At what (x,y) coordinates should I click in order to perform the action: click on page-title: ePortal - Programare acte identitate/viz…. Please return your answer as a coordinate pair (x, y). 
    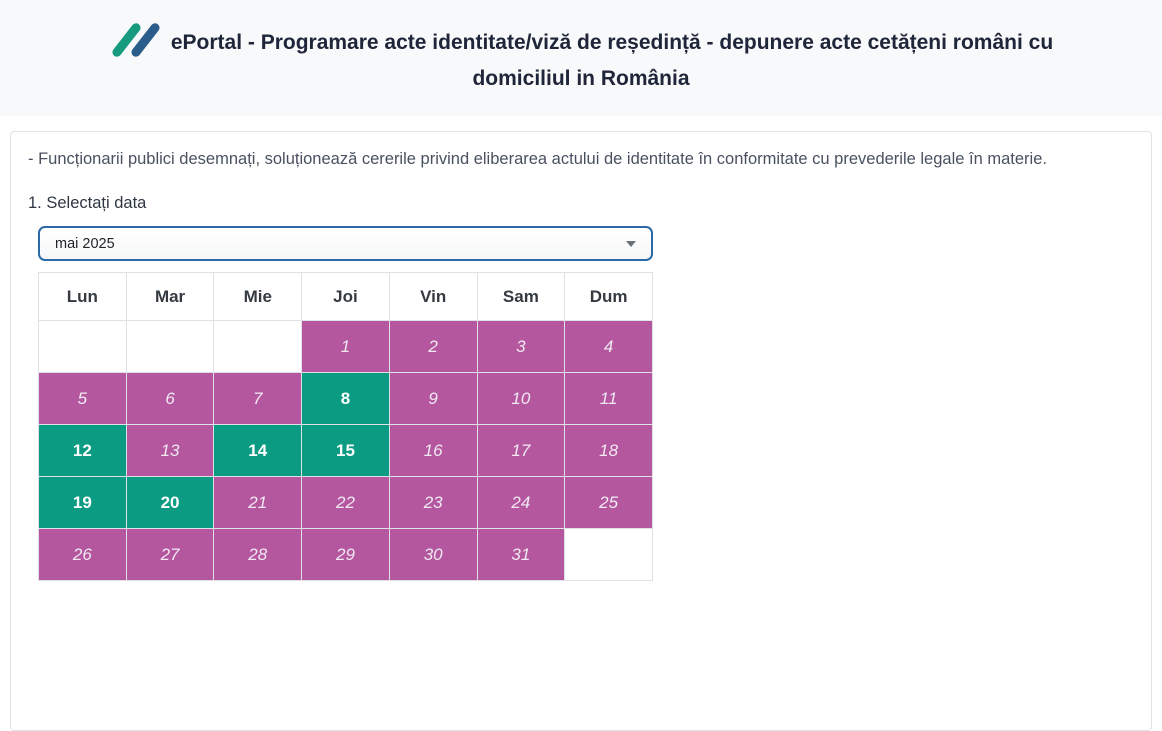
    Looking at the image, I should click on (581, 57).